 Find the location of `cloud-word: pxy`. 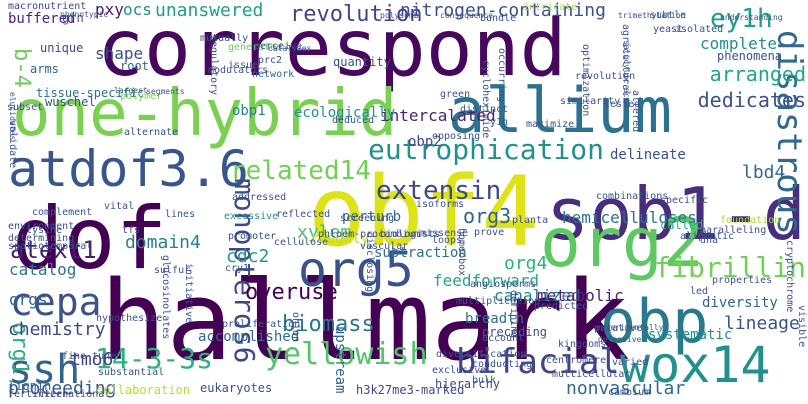

cloud-word: pxy is located at coordinates (109, 9).